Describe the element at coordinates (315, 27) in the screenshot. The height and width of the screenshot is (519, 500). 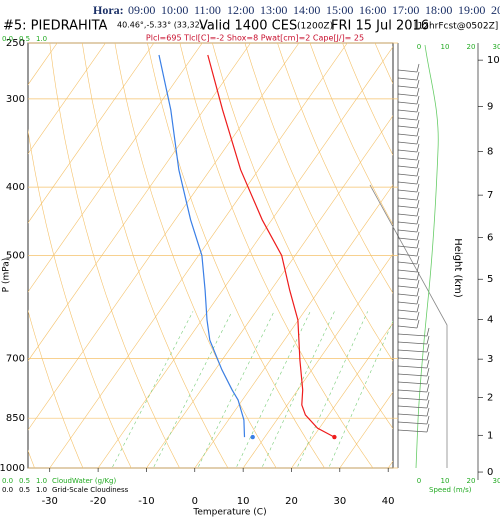
I see `utc-time: (1200Z)` at that location.